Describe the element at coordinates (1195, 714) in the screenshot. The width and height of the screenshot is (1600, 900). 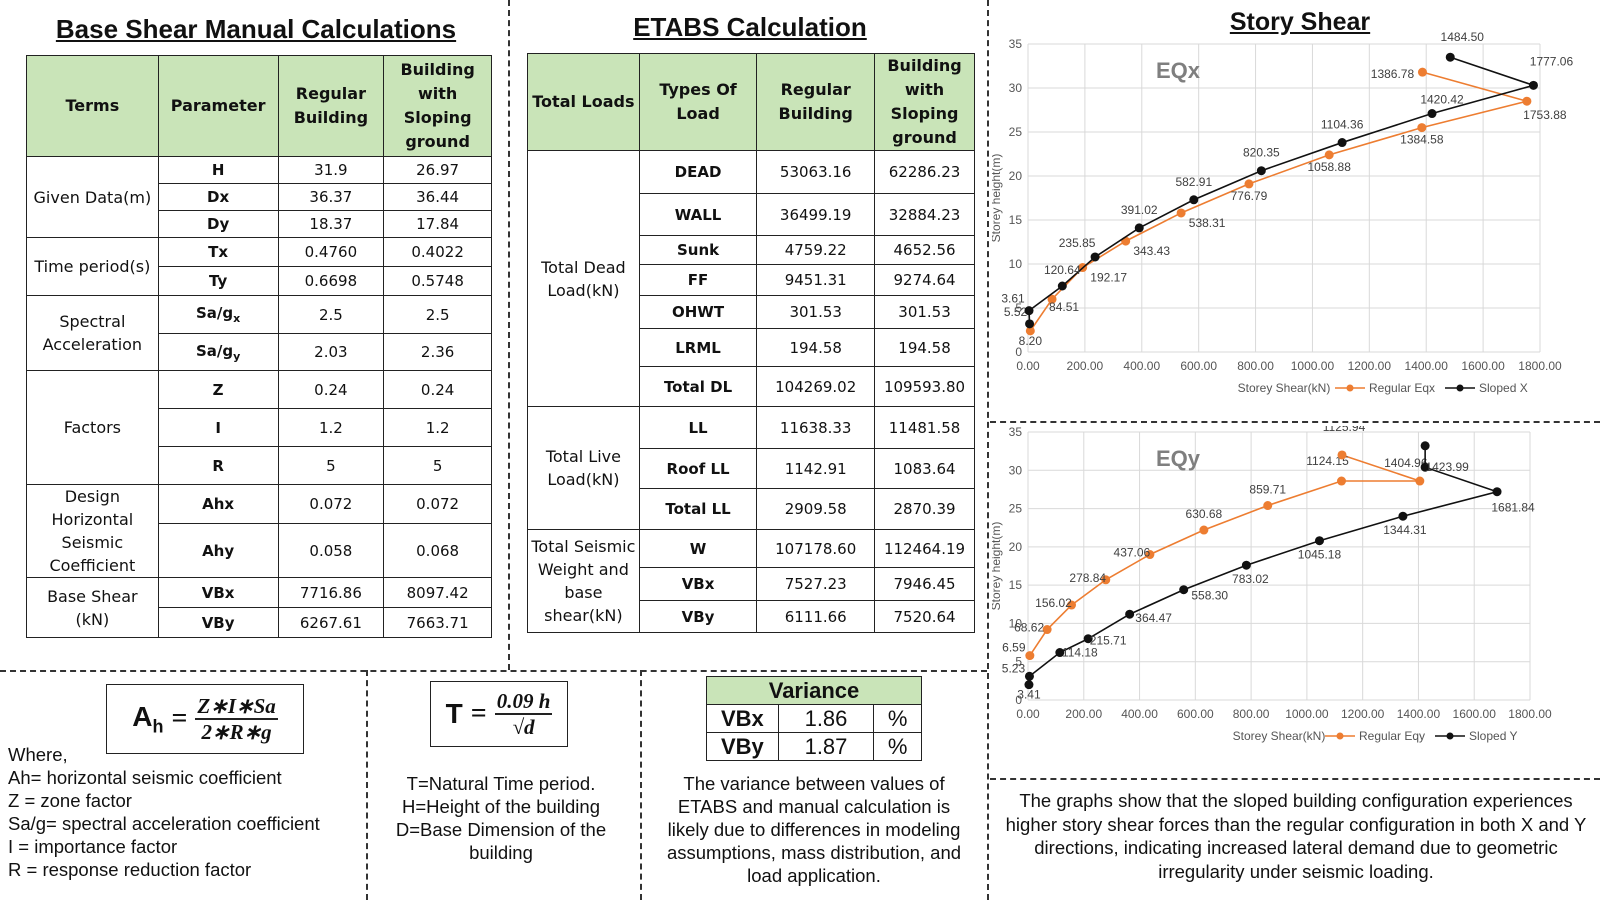
I see `x-tick-label: 600.00` at that location.